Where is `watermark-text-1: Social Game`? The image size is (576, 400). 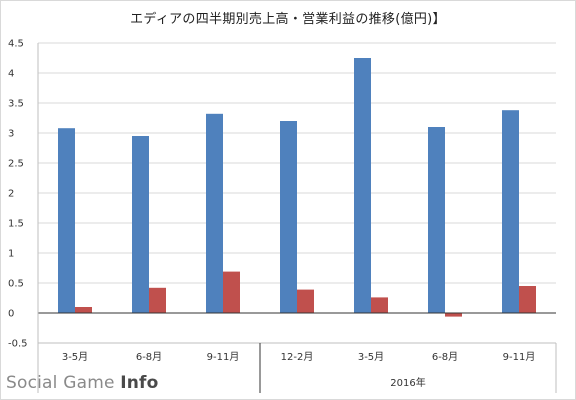
watermark-text-1: Social Game is located at coordinates (63, 383).